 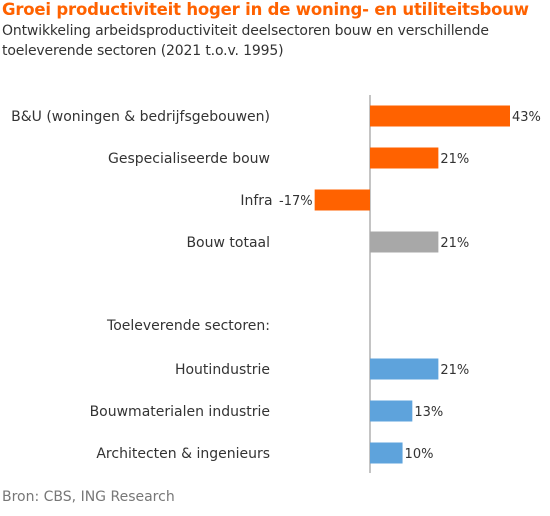 What do you see at coordinates (188, 326) in the screenshot?
I see `group-heading: Toeleverende sectoren:` at bounding box center [188, 326].